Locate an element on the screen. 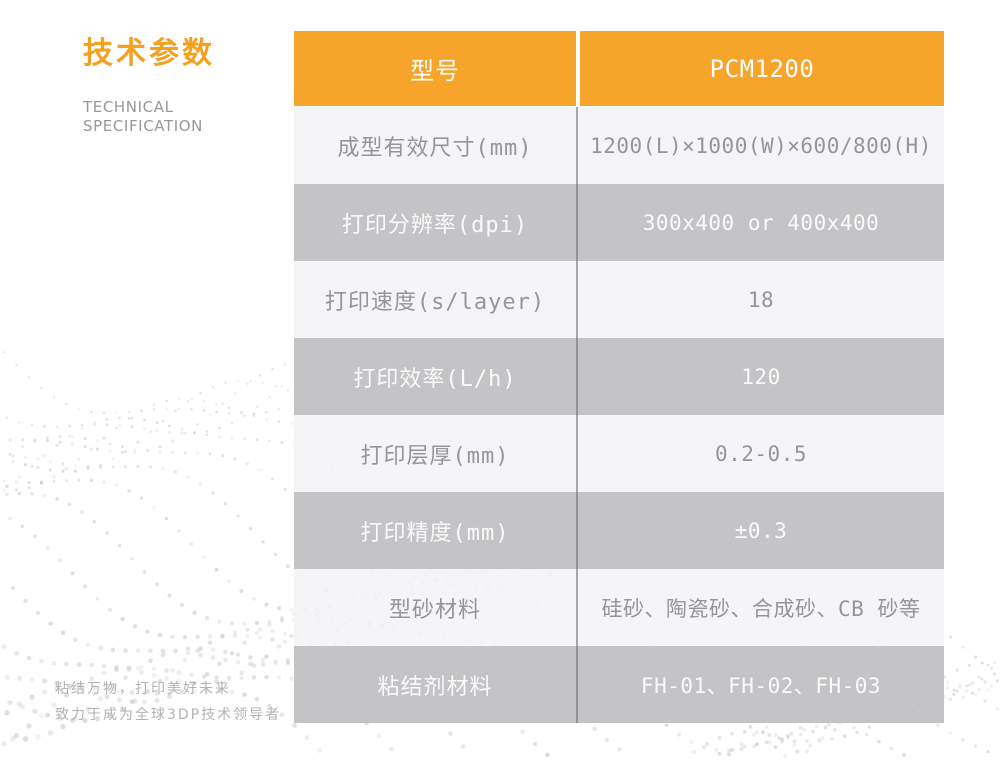  page-title: 技术参数 is located at coordinates (149, 53).